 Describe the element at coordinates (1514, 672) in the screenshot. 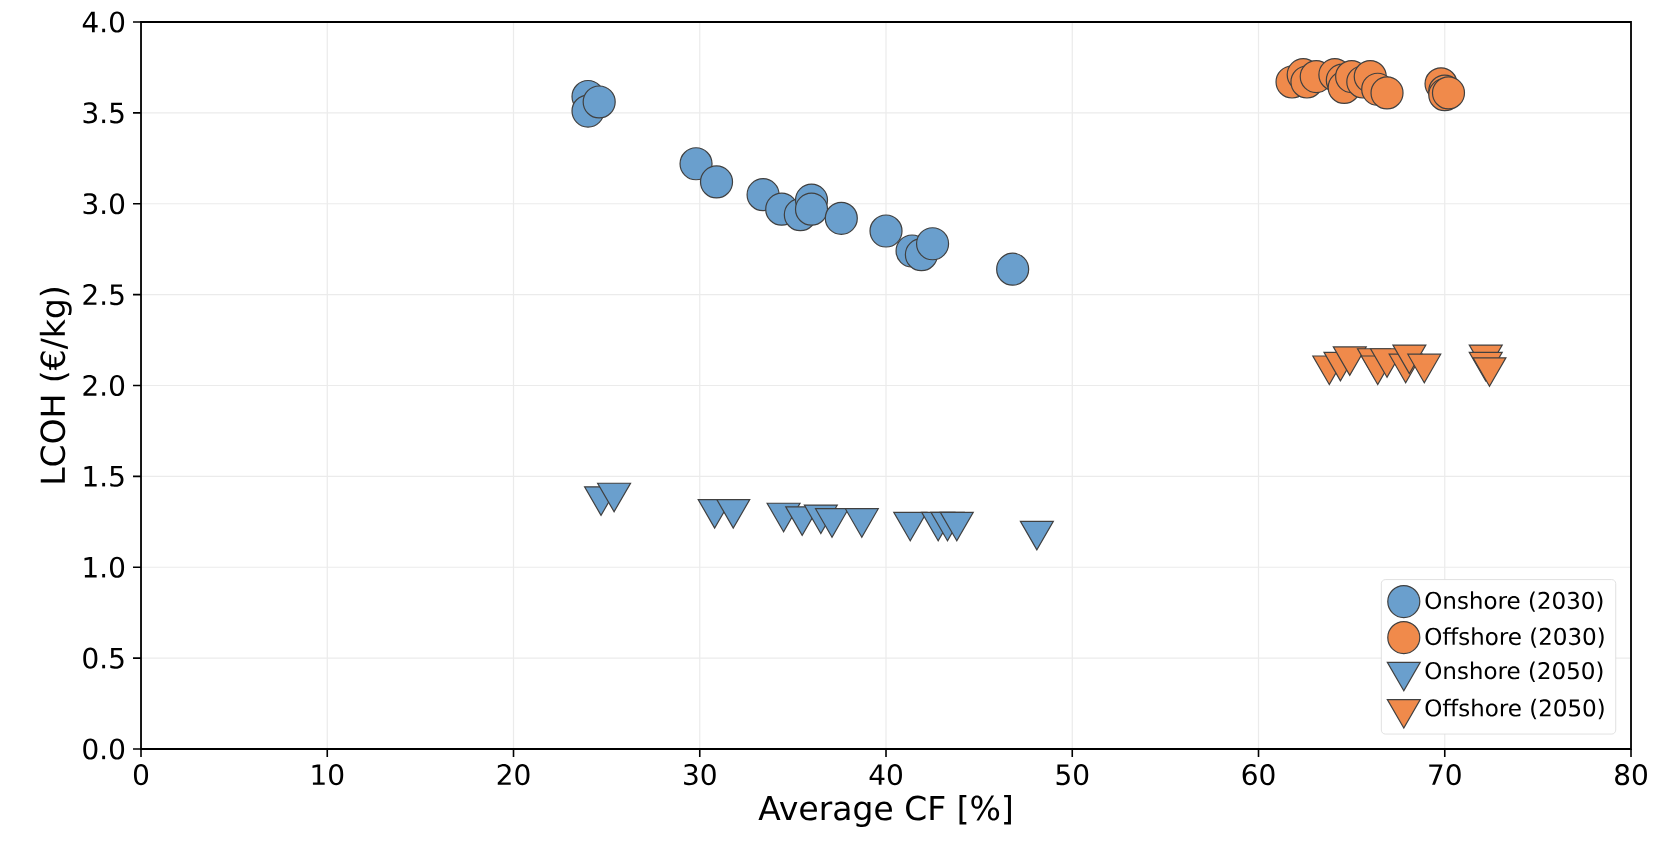

I see `legend-label: Onshore (2050)` at that location.